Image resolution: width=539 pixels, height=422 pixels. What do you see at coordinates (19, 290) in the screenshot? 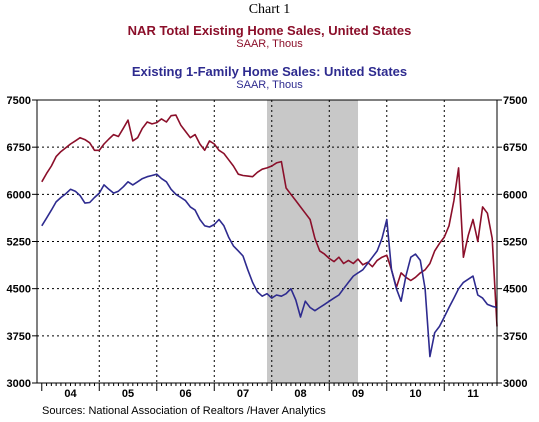
I see `y-tick-label-left: 4500` at bounding box center [19, 290].